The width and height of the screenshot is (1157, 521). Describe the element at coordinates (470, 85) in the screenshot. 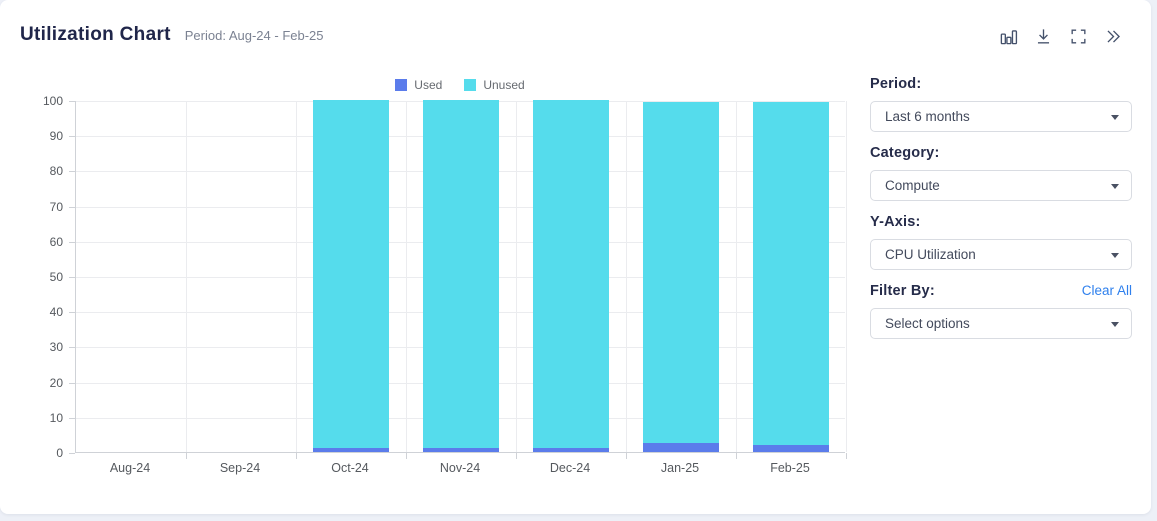

I see `legend-swatch-unused` at that location.